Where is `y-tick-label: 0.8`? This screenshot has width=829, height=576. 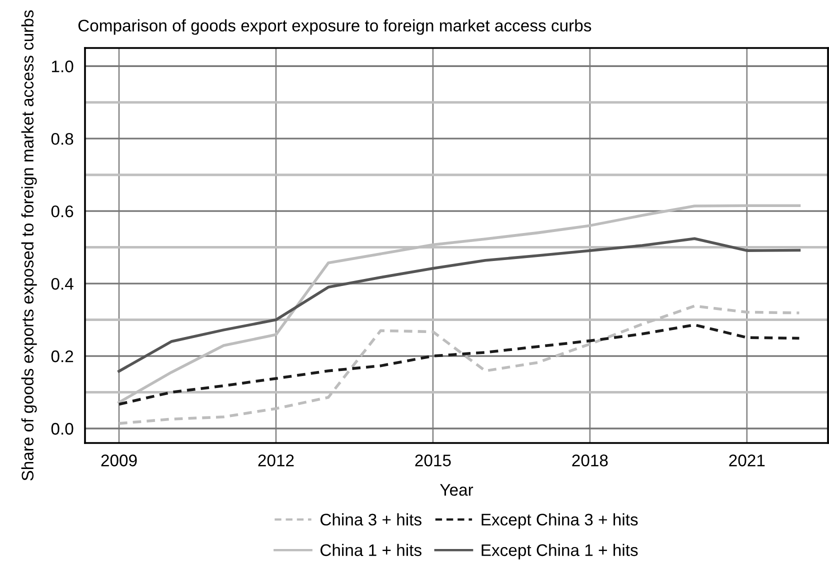 y-tick-label: 0.8 is located at coordinates (62, 138).